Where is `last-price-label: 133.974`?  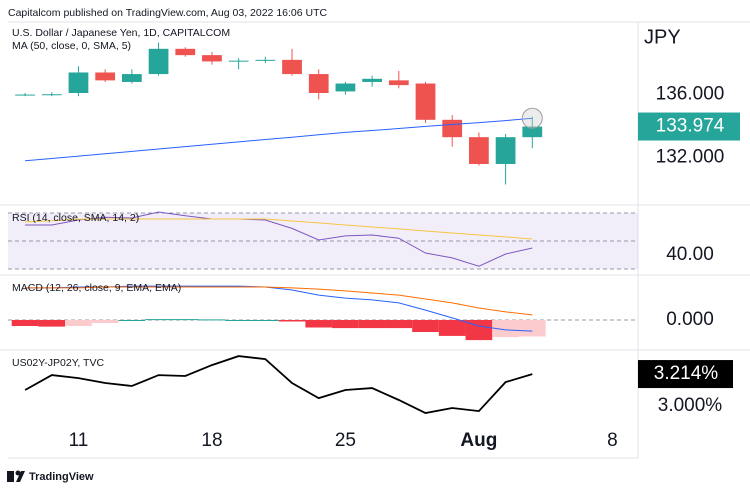
last-price-label: 133.974 is located at coordinates (690, 126).